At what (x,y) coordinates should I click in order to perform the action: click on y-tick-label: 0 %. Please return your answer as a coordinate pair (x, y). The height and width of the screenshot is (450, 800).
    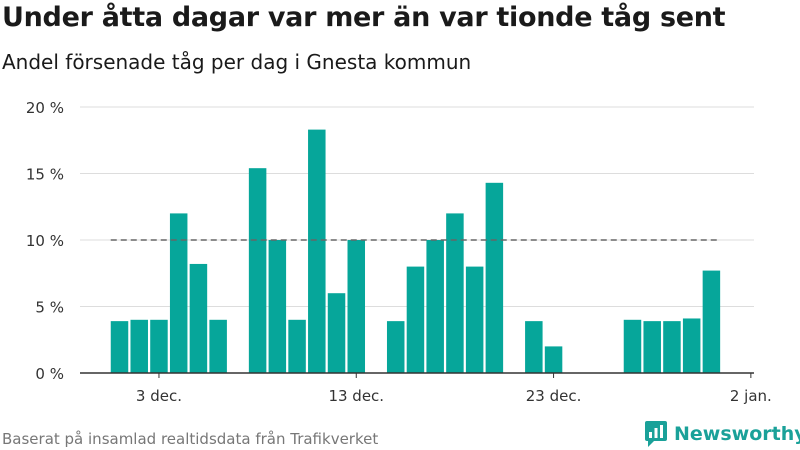
    Looking at the image, I should click on (49, 374).